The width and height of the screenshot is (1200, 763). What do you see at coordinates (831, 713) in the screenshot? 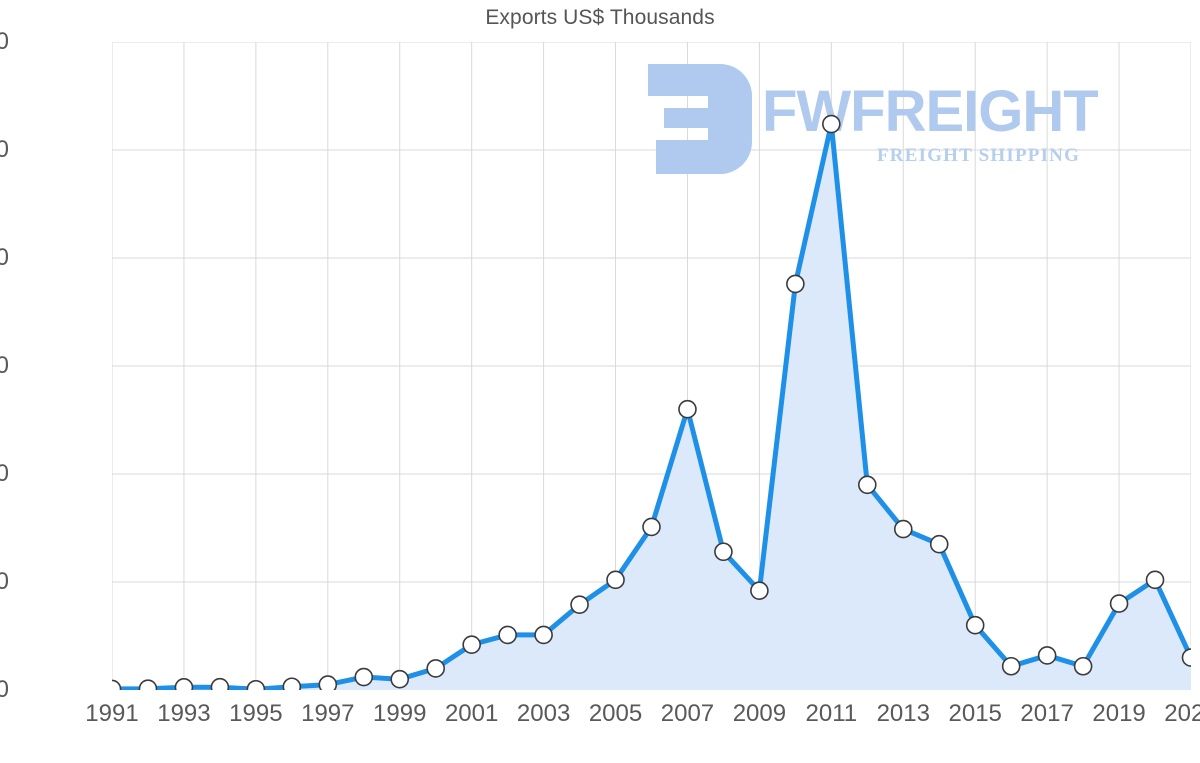
I see `x-axis-tick-label: 2011` at bounding box center [831, 713].